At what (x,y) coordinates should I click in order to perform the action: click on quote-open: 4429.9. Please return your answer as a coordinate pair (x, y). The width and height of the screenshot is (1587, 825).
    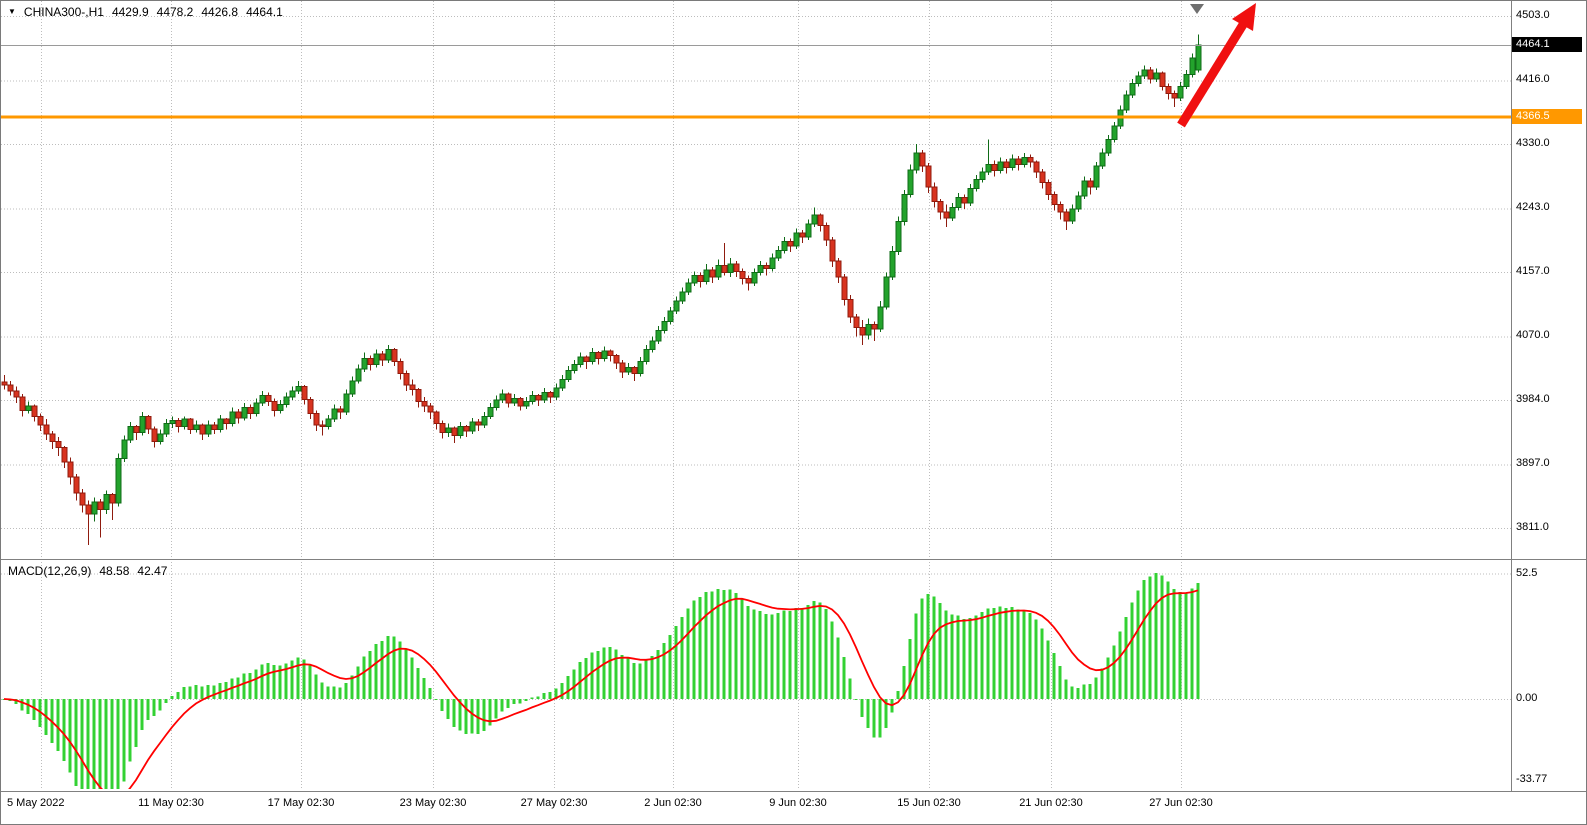
    Looking at the image, I should click on (130, 12).